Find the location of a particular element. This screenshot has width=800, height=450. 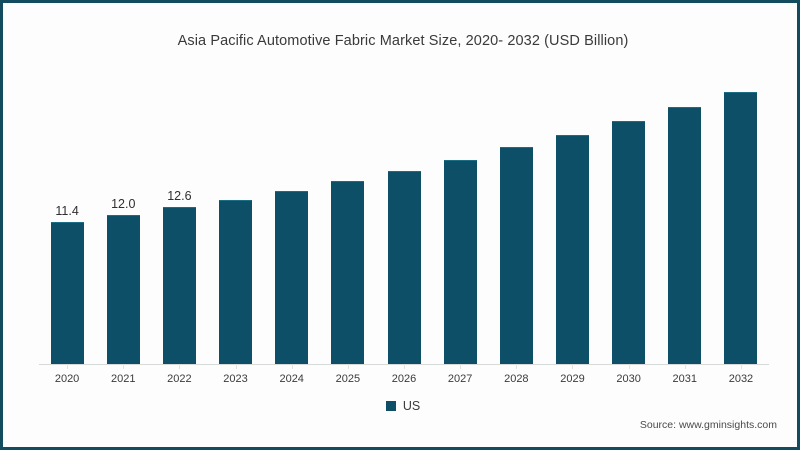

x-axis-line is located at coordinates (404, 364).